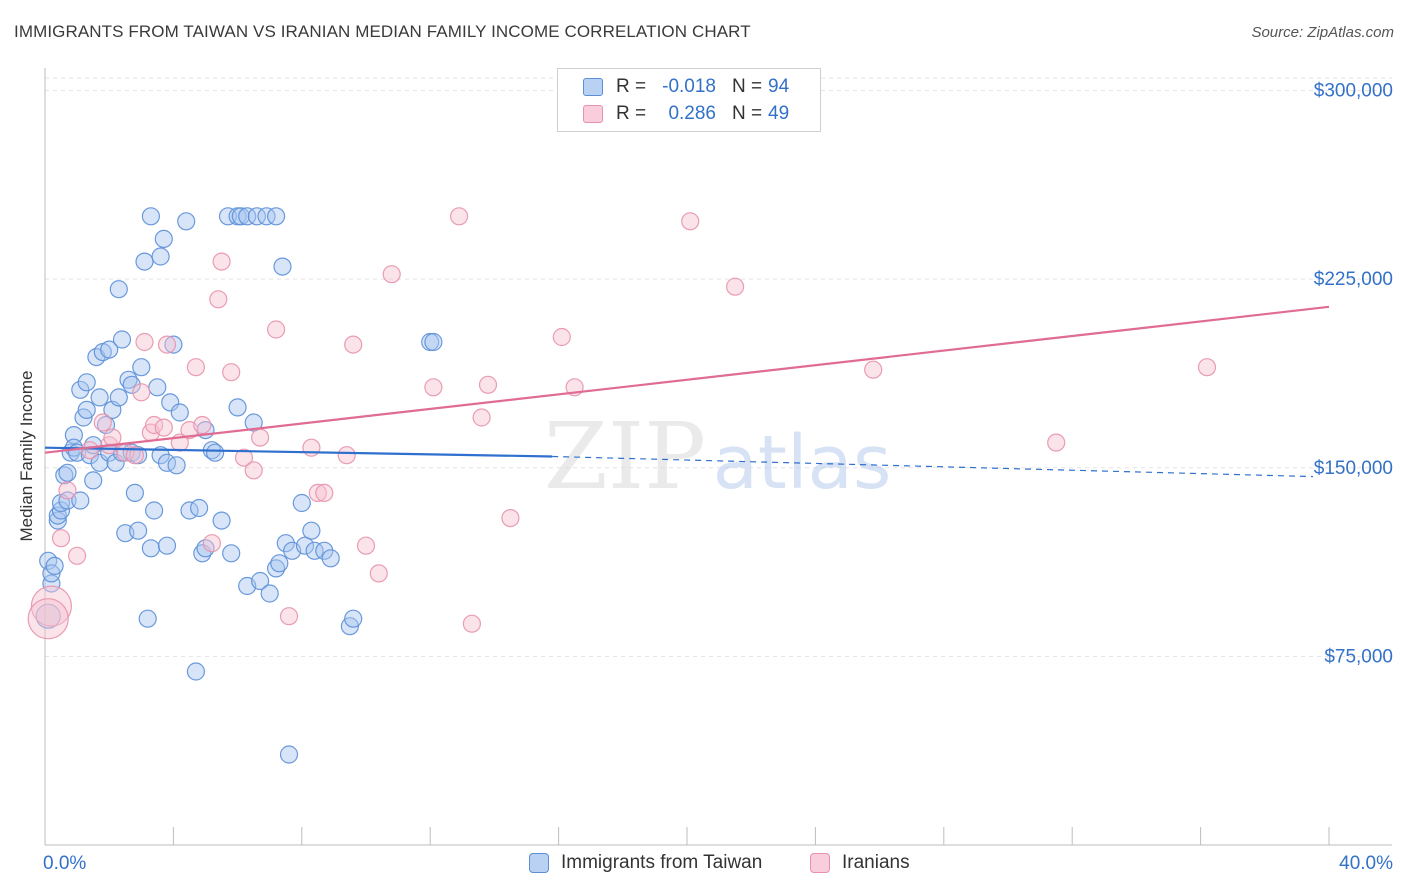  What do you see at coordinates (64, 863) in the screenshot?
I see `x-tick-label-start: 0.0%` at bounding box center [64, 863].